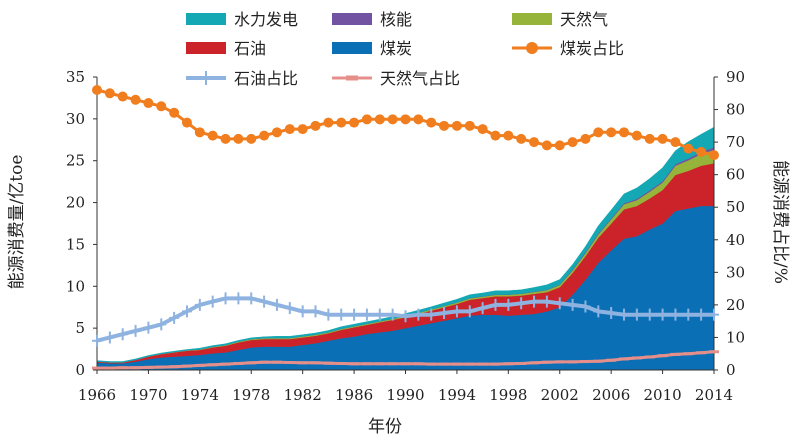 This screenshot has width=800, height=439. Describe the element at coordinates (735, 110) in the screenshot. I see `y-right-tick-label: 80` at that location.